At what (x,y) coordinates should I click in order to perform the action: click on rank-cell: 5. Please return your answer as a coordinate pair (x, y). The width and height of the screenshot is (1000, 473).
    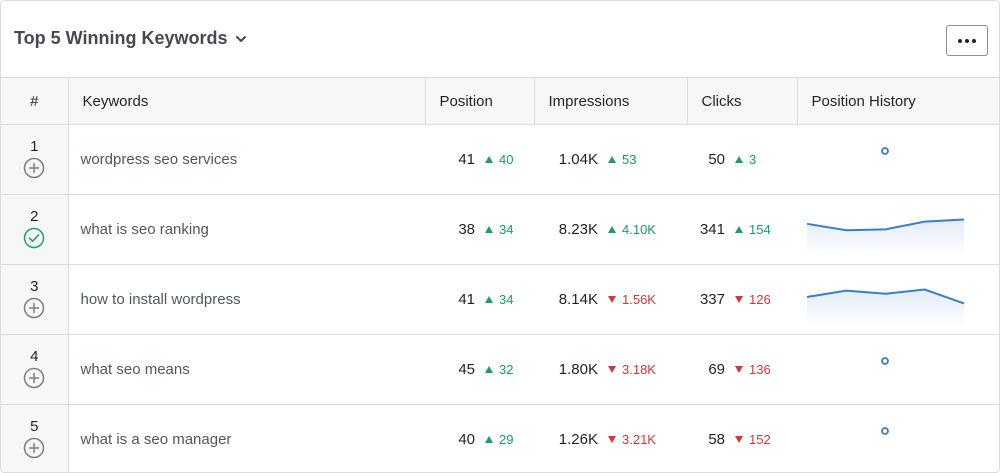
    Looking at the image, I should click on (35, 438).